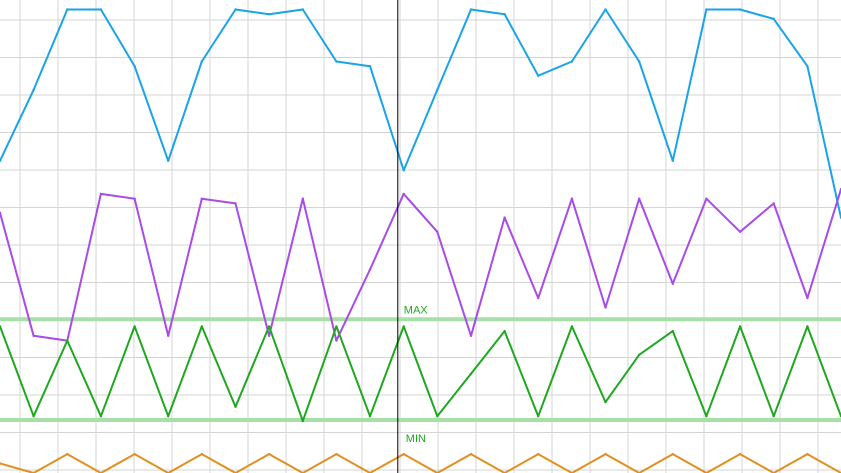 This screenshot has width=841, height=473. Describe the element at coordinates (416, 439) in the screenshot. I see `min-label: MIN` at that location.